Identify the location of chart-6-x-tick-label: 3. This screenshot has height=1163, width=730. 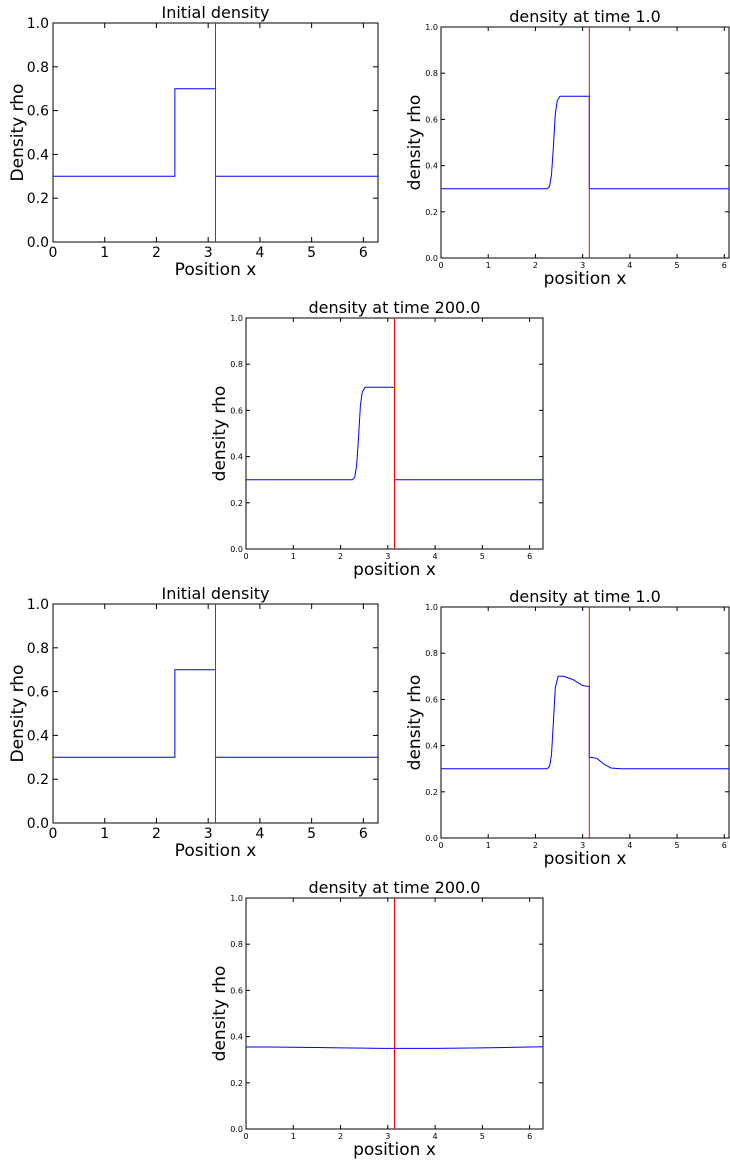
(387, 1136).